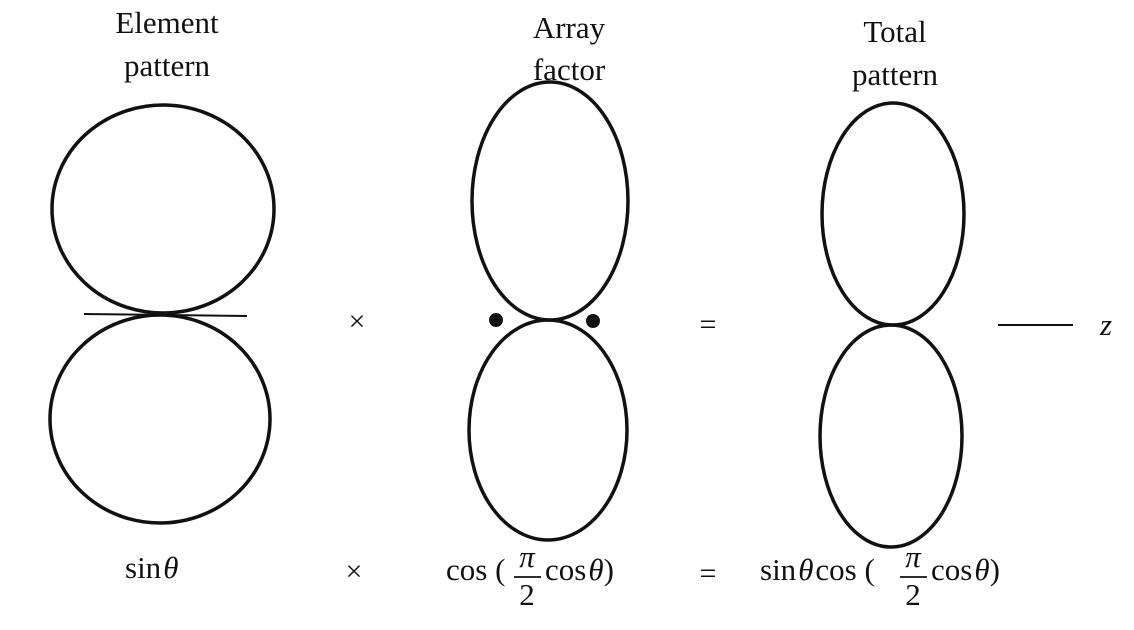 Image resolution: width=1134 pixels, height=630 pixels. What do you see at coordinates (565, 569) in the screenshot?
I see `array-formula-cos: cos` at bounding box center [565, 569].